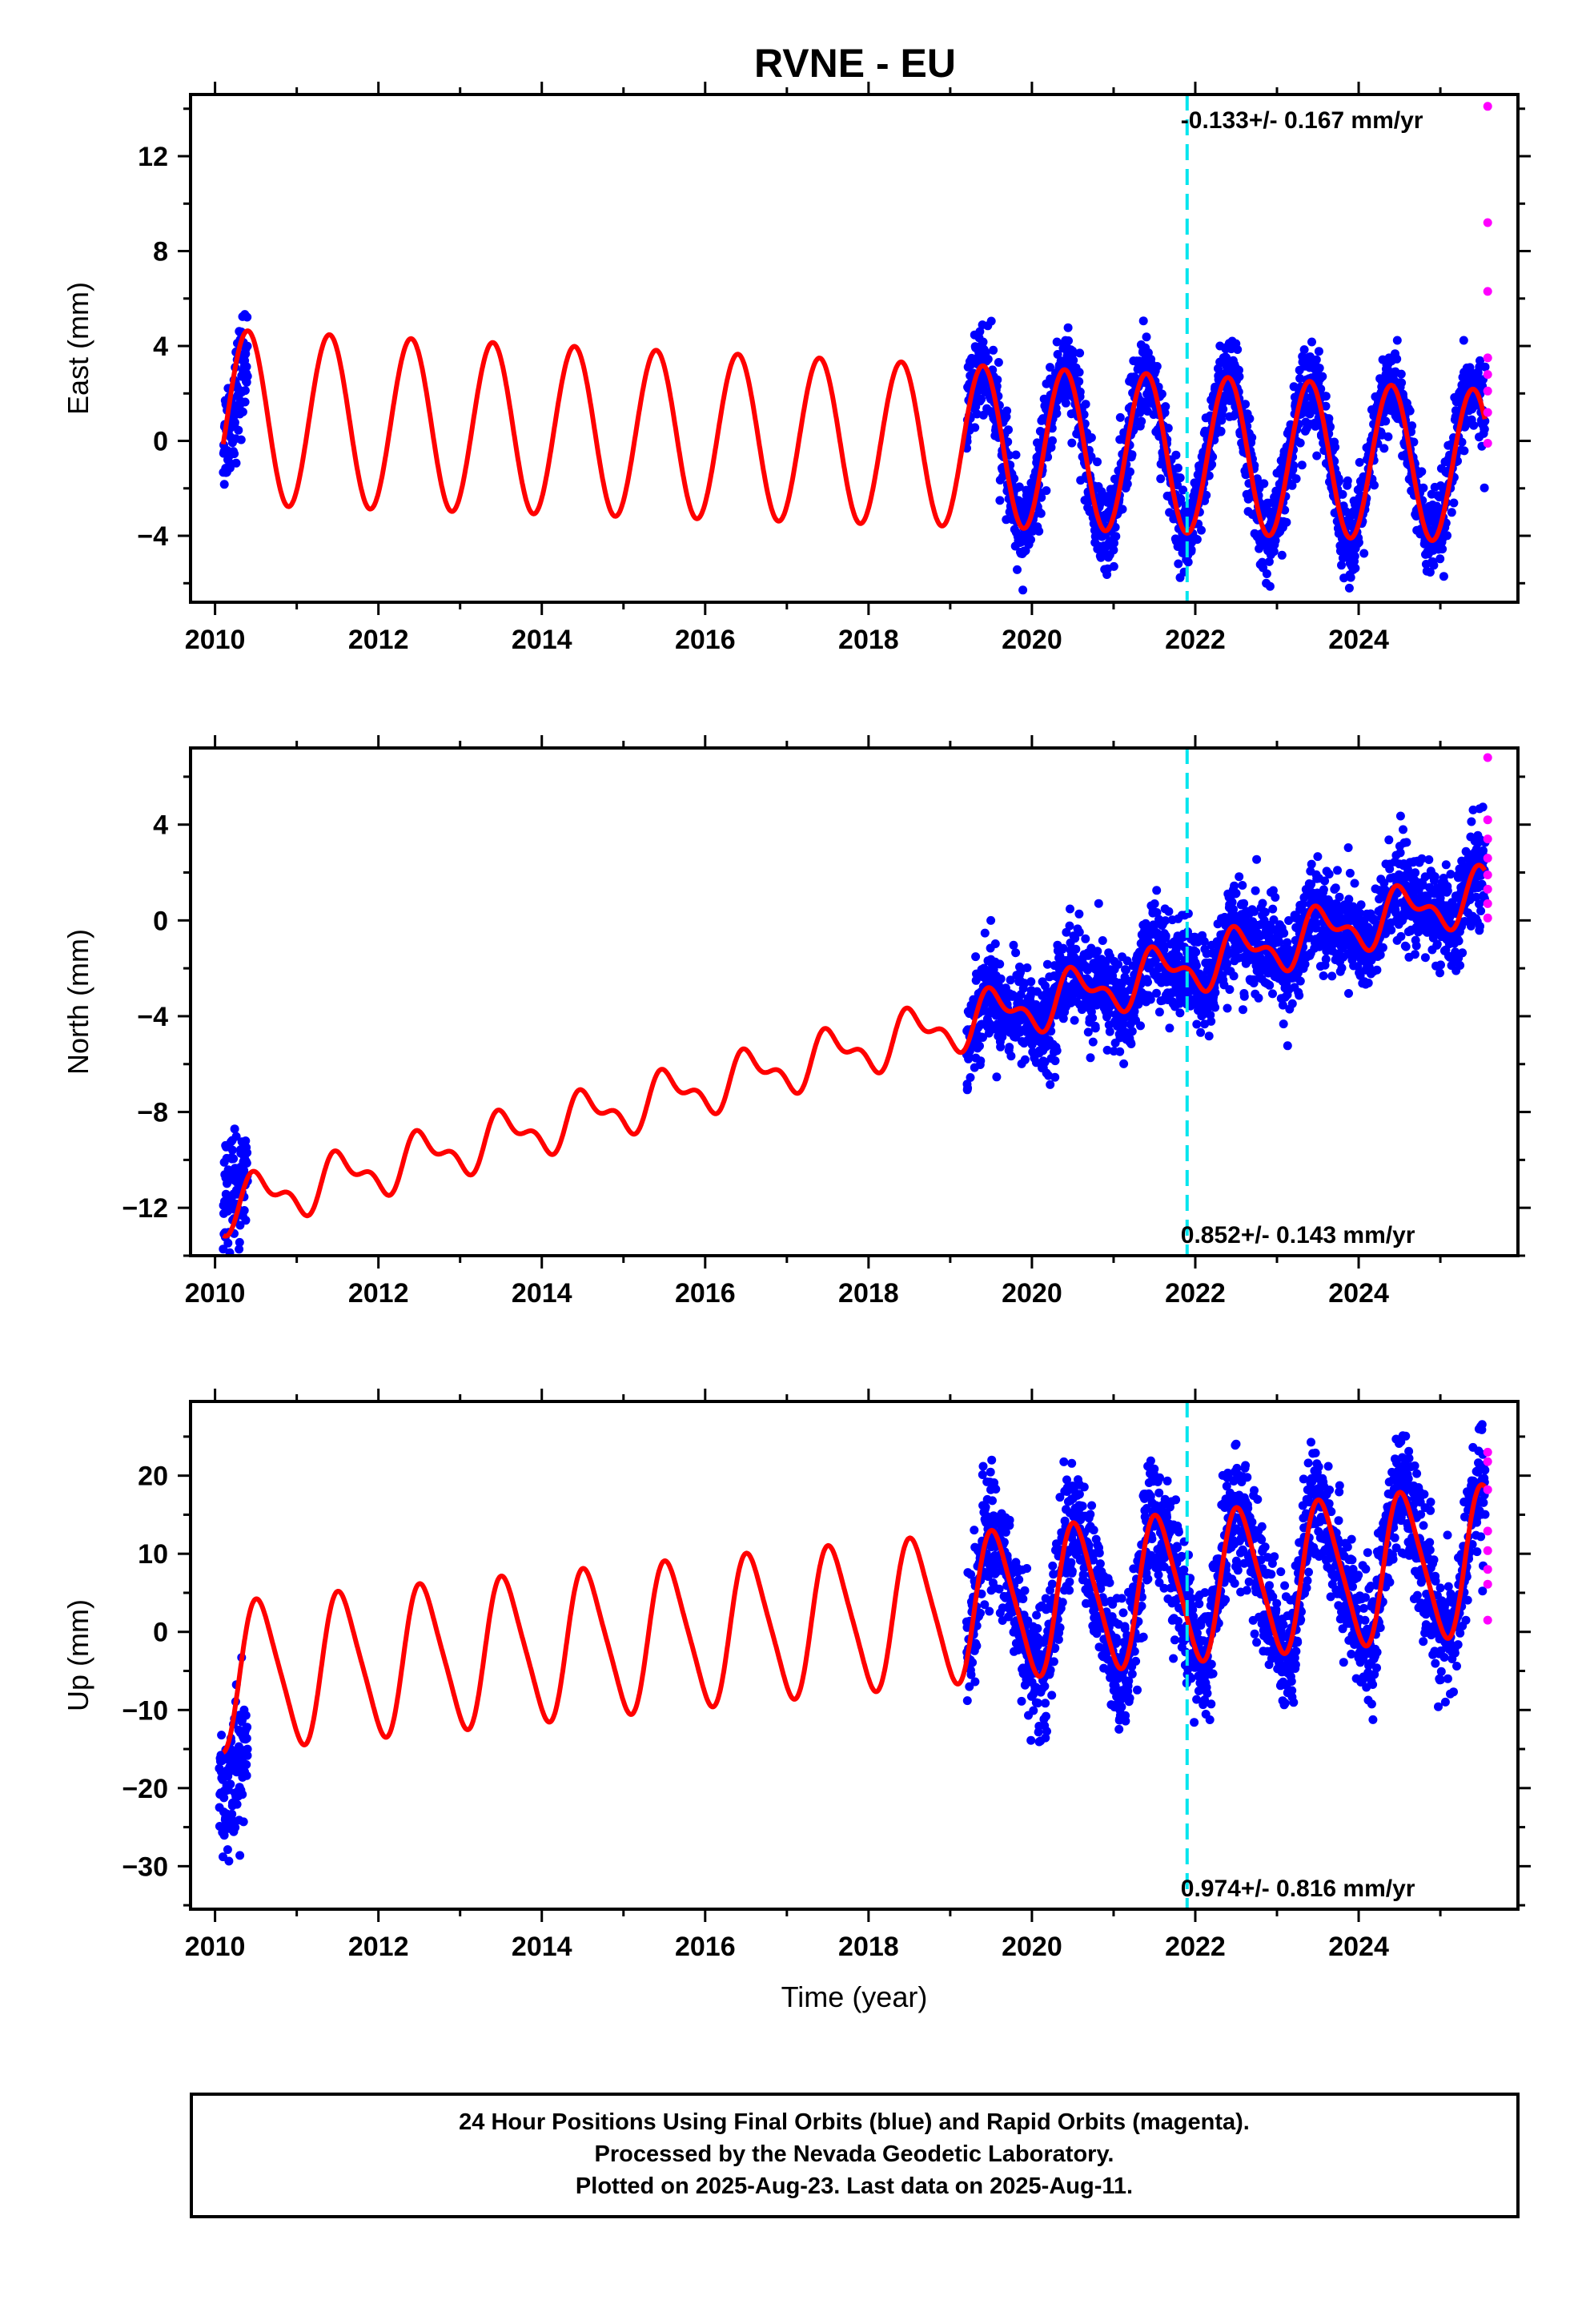 The image size is (1582, 2324). Describe the element at coordinates (161, 826) in the screenshot. I see `north-y-tick-label: 4` at that location.